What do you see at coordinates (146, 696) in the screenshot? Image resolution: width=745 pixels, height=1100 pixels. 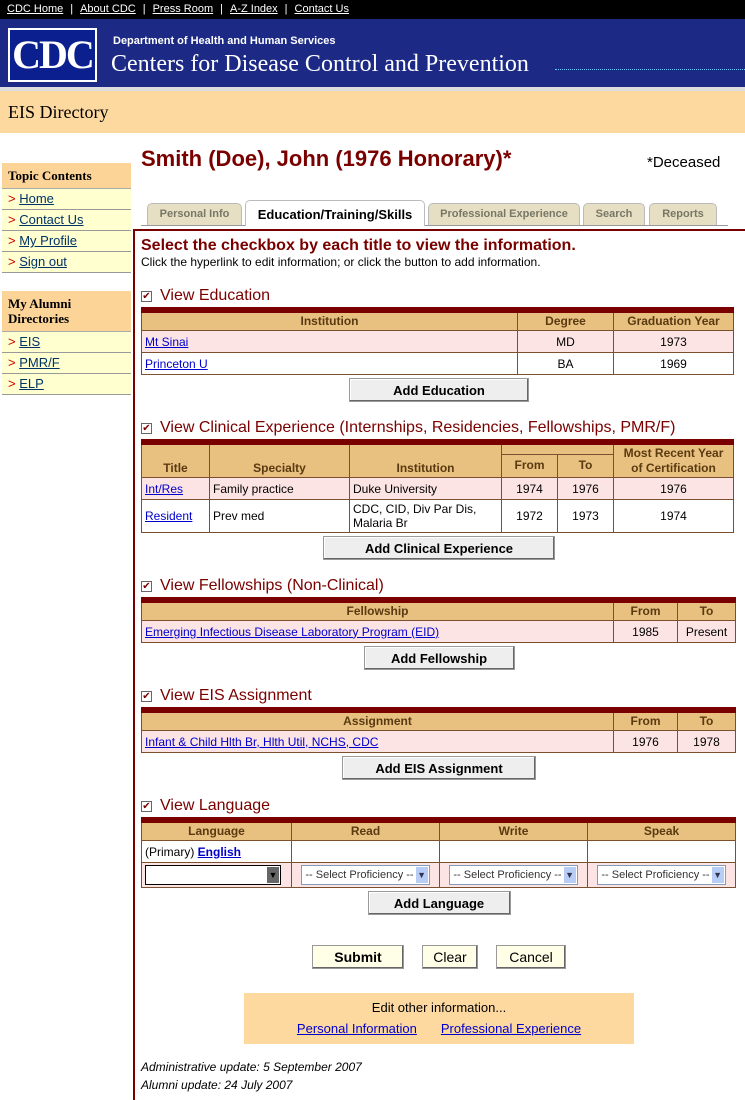 I see `eis-checkbox: ✔` at bounding box center [146, 696].